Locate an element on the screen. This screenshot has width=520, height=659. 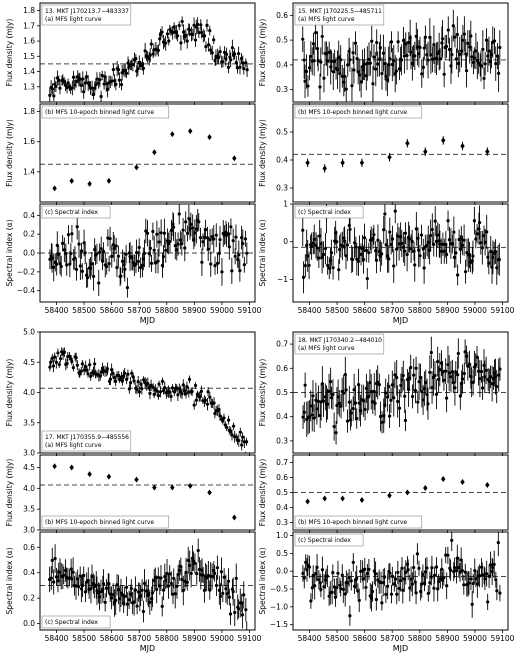
data-points is located at coordinates (148, 400).